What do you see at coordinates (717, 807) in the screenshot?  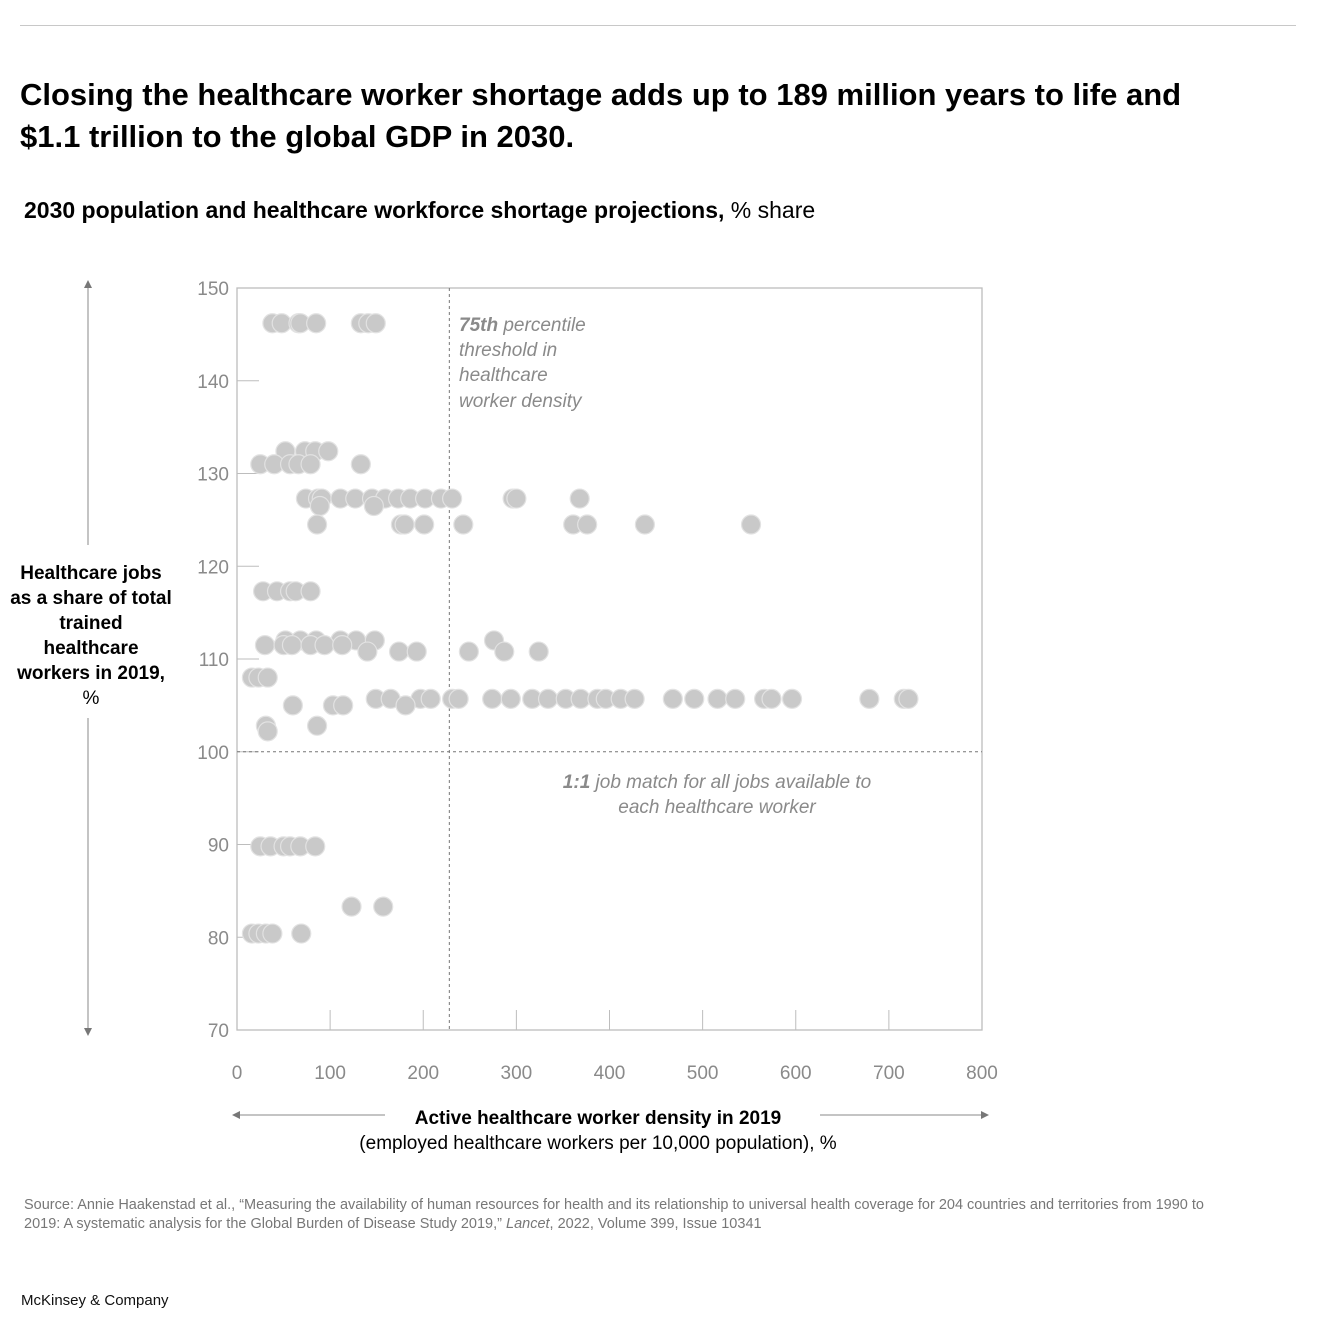 I see `match-annotation-line2: each healthcare worker` at bounding box center [717, 807].